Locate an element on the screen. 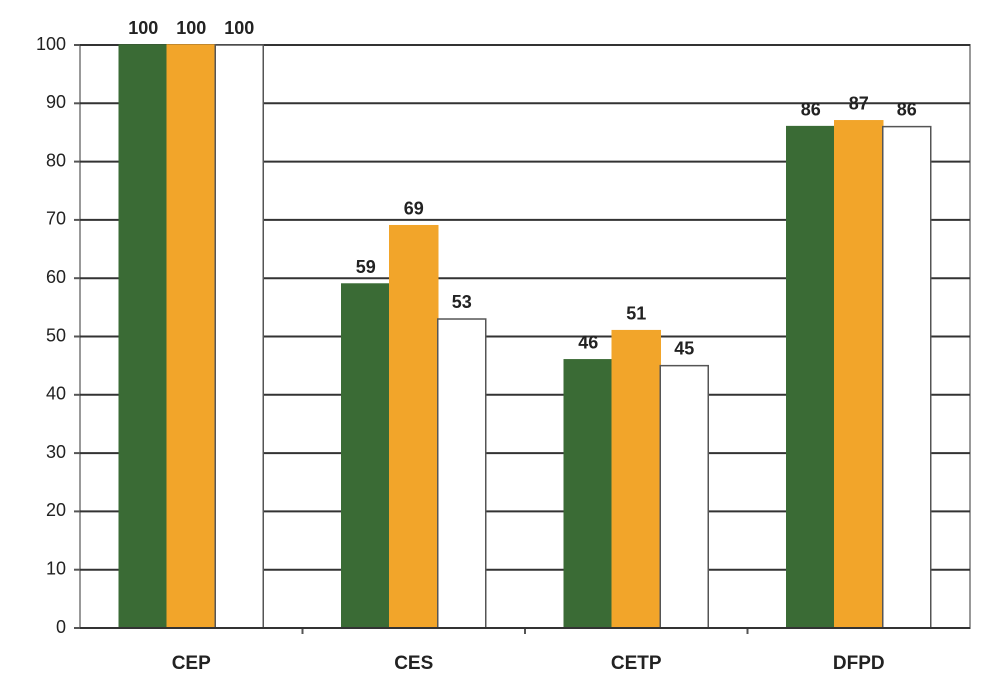 Image resolution: width=1000 pixels, height=680 pixels. y-tick-label: 60 is located at coordinates (56, 277).